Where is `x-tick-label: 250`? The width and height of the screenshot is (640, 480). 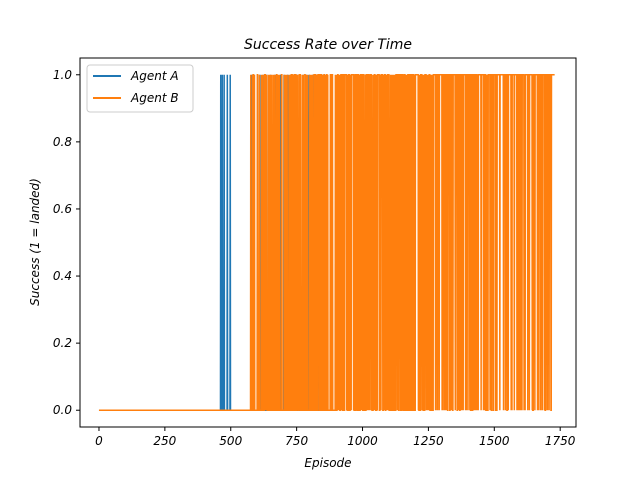
x-tick-label: 250 is located at coordinates (164, 441).